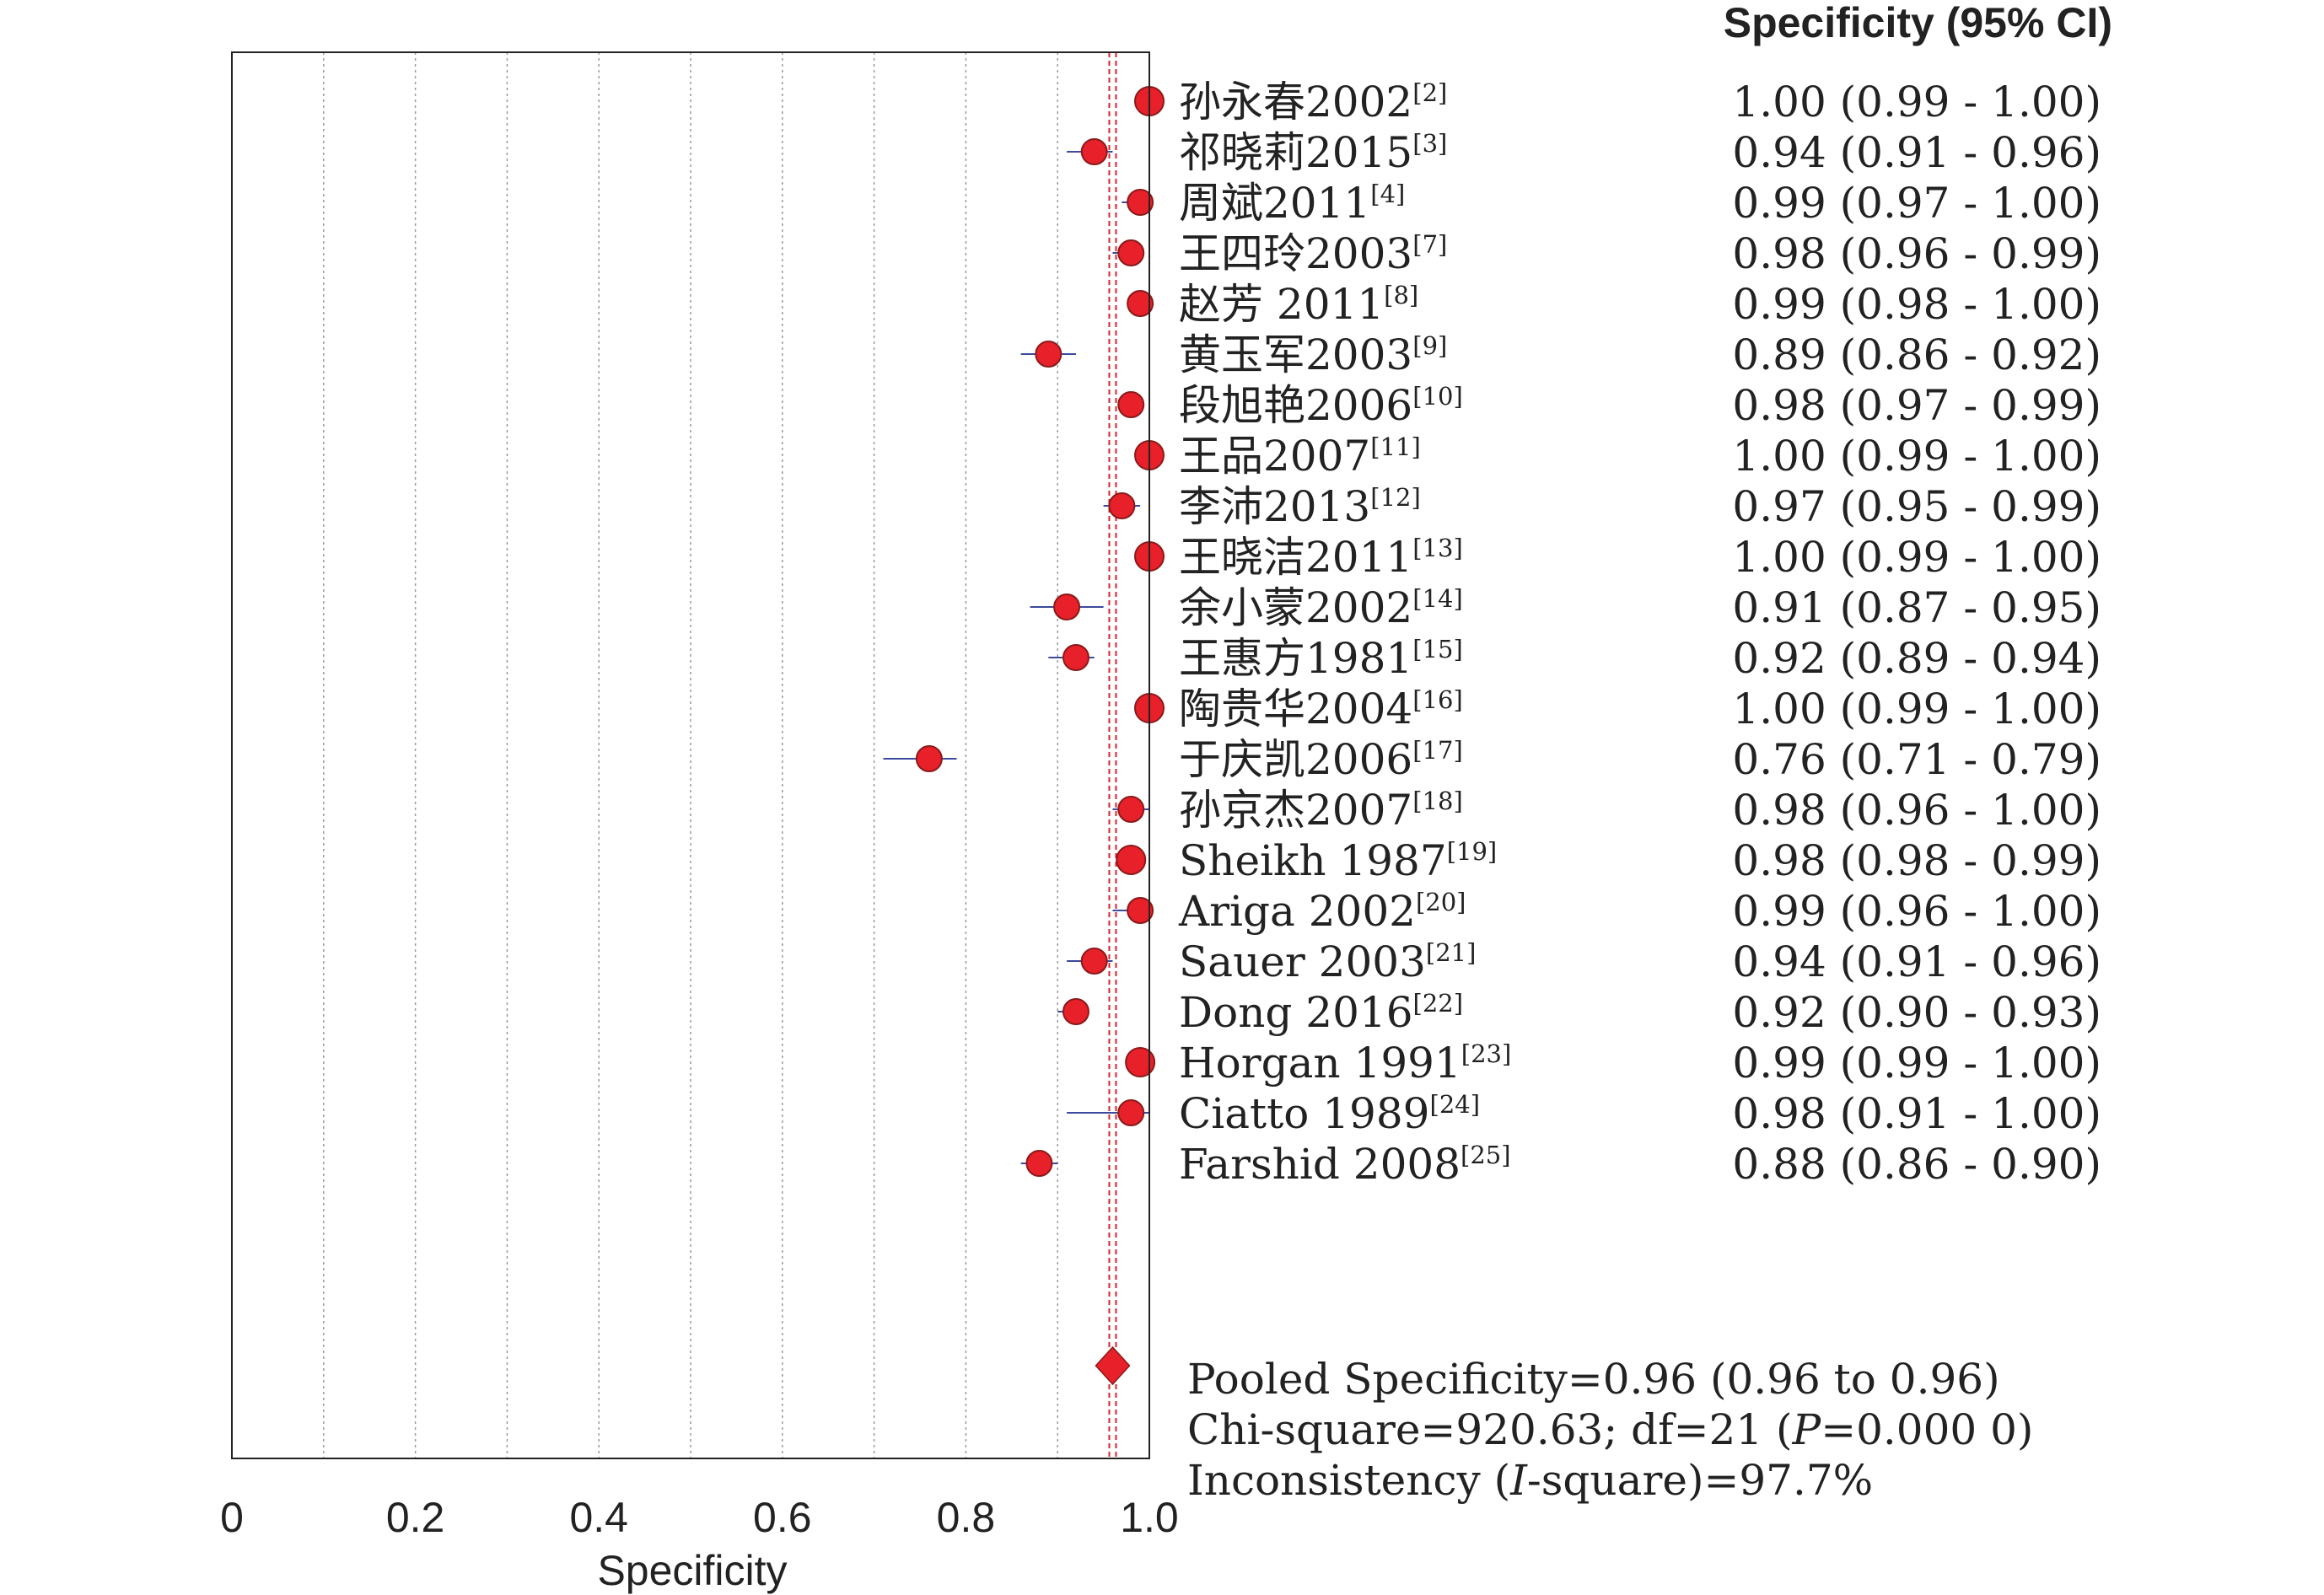 The image size is (2324, 1595). Describe the element at coordinates (1927, 1429) in the screenshot. I see `p-value-text: =0.000 0)` at that location.